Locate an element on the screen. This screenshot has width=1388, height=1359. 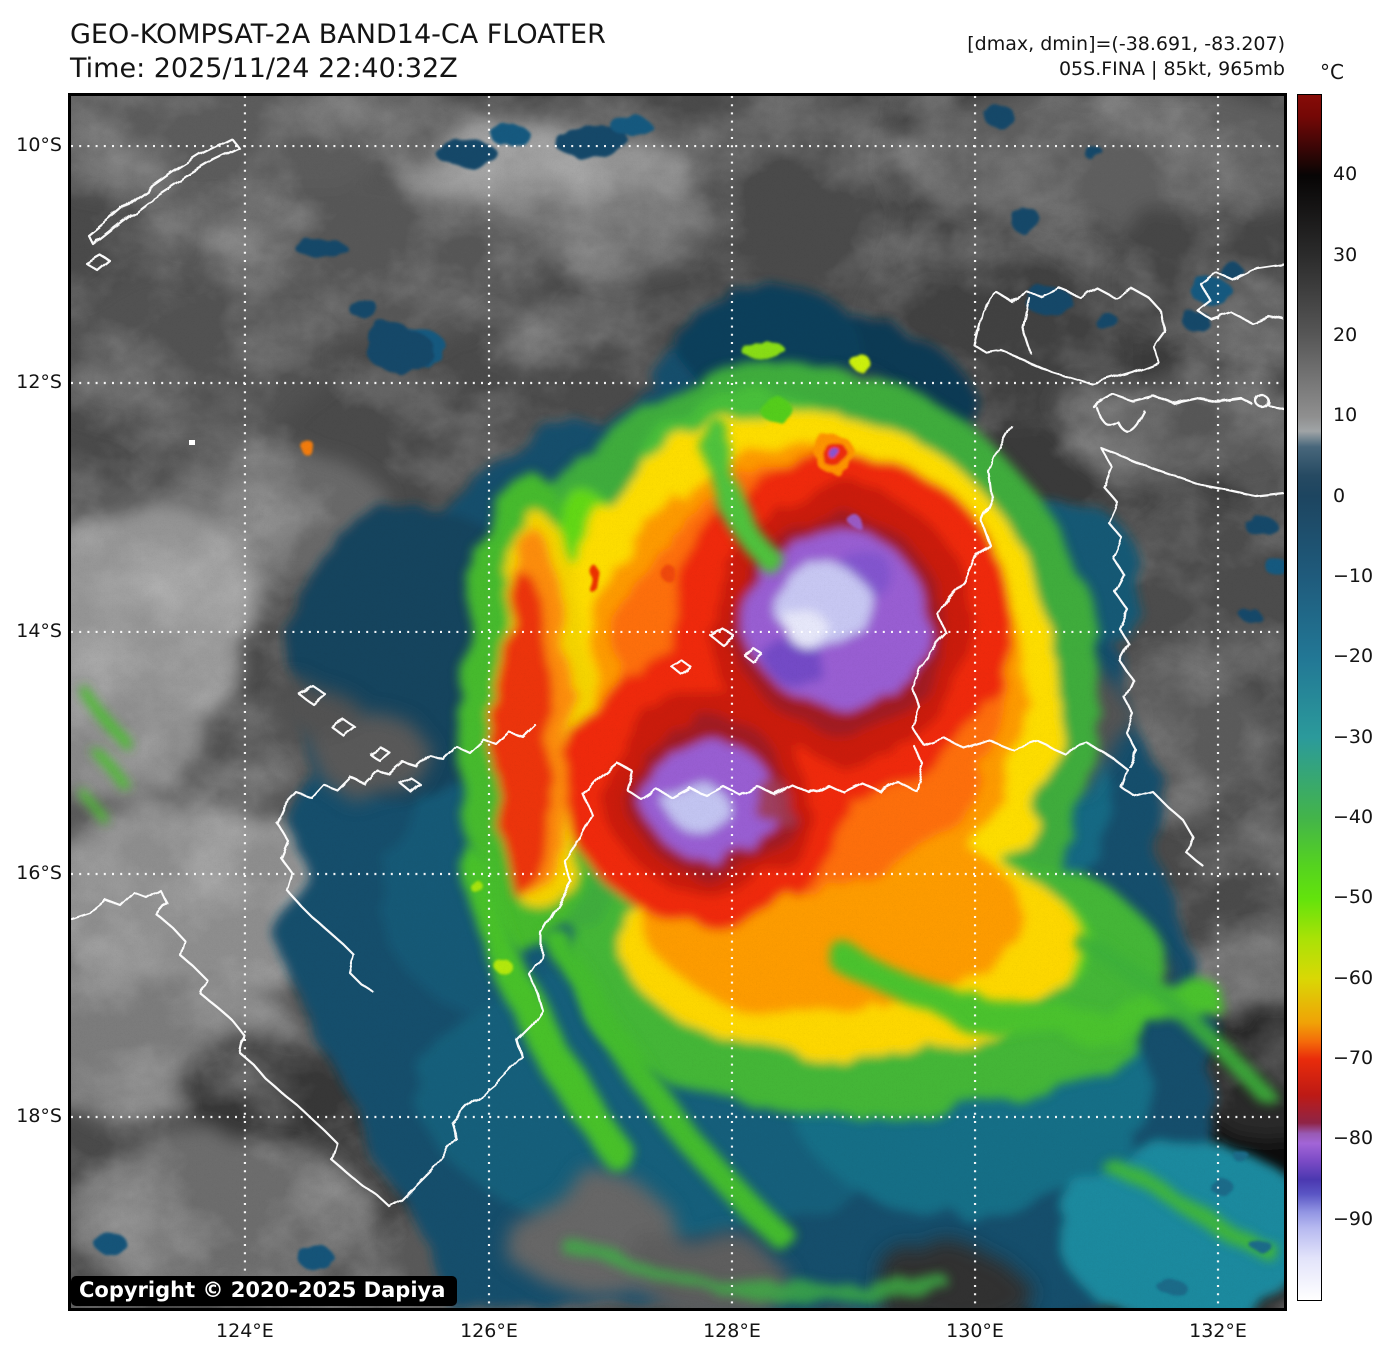
dmax-dmin-label: [dmax, dmin]=(-38.691, -83.207) is located at coordinates (1126, 44).